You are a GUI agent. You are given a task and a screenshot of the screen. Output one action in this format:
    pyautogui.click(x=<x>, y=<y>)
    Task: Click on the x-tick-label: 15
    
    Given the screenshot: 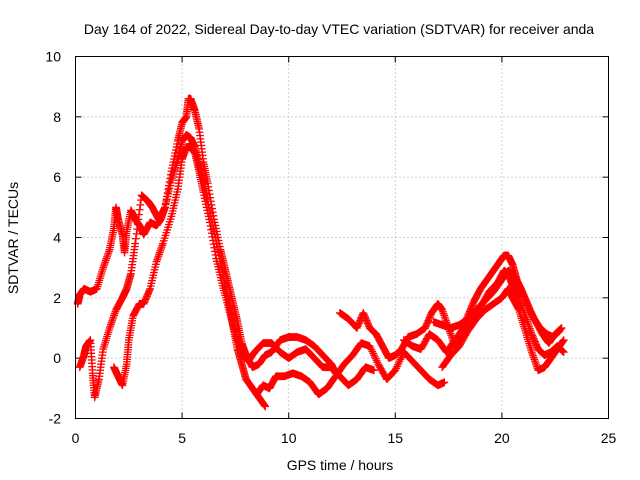 What is the action you would take?
    pyautogui.click(x=396, y=438)
    